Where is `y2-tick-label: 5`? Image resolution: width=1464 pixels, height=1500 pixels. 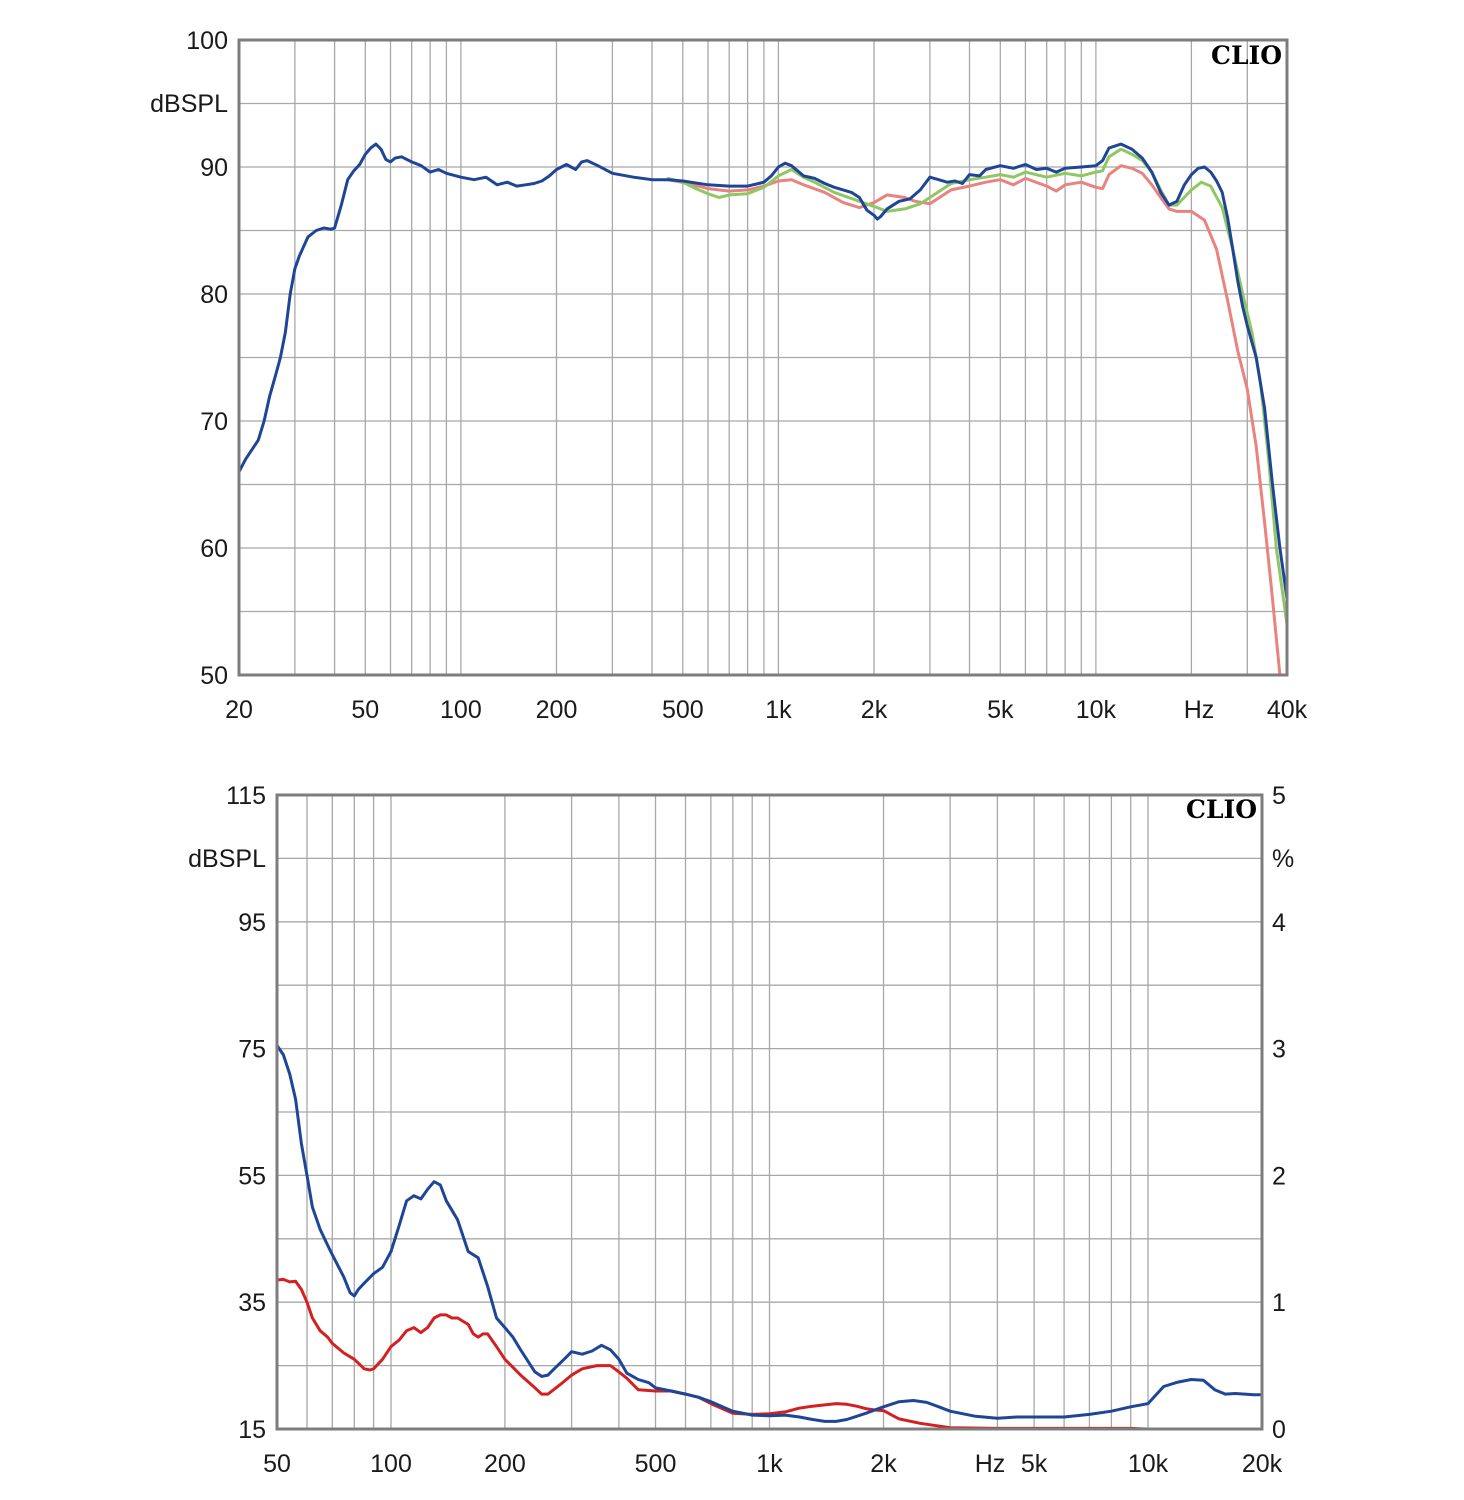 y2-tick-label: 5 is located at coordinates (1279, 796).